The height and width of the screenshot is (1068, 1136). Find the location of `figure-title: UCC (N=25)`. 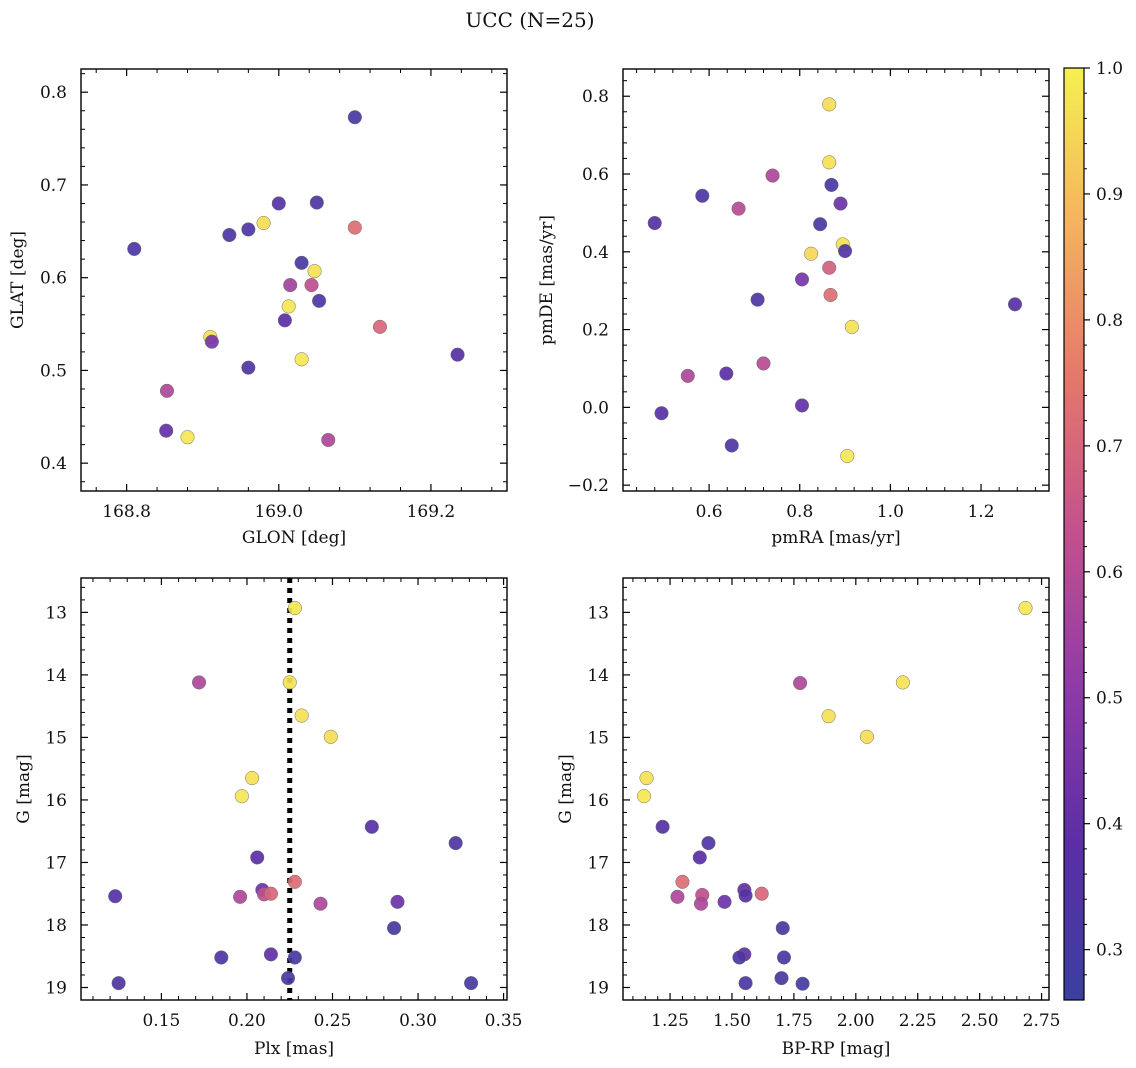

figure-title: UCC (N=25) is located at coordinates (529, 20).